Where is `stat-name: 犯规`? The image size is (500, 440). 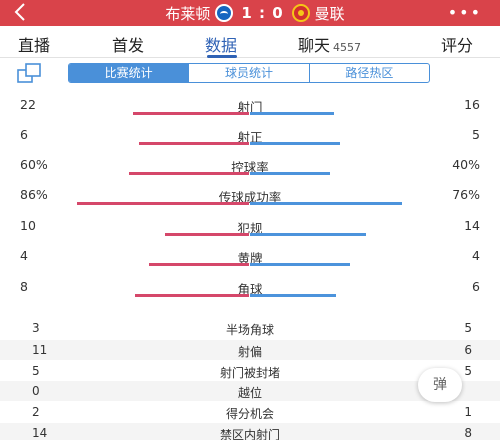 stat-name: 犯规 is located at coordinates (250, 228).